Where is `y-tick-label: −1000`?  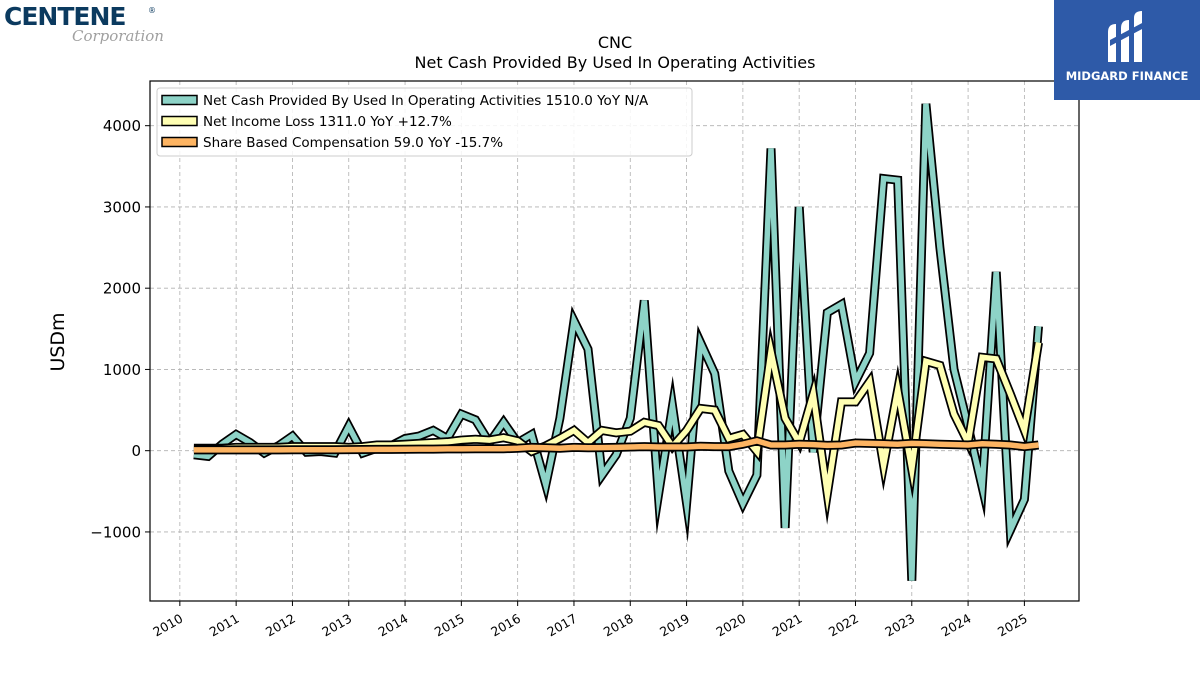 y-tick-label: −1000 is located at coordinates (115, 532).